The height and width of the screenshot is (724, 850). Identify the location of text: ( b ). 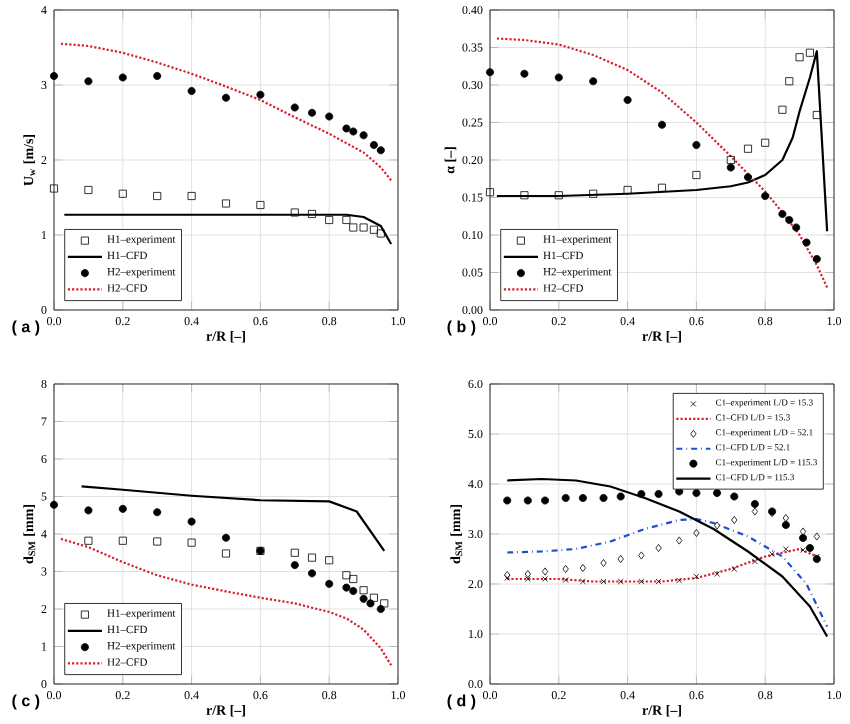
(461, 328).